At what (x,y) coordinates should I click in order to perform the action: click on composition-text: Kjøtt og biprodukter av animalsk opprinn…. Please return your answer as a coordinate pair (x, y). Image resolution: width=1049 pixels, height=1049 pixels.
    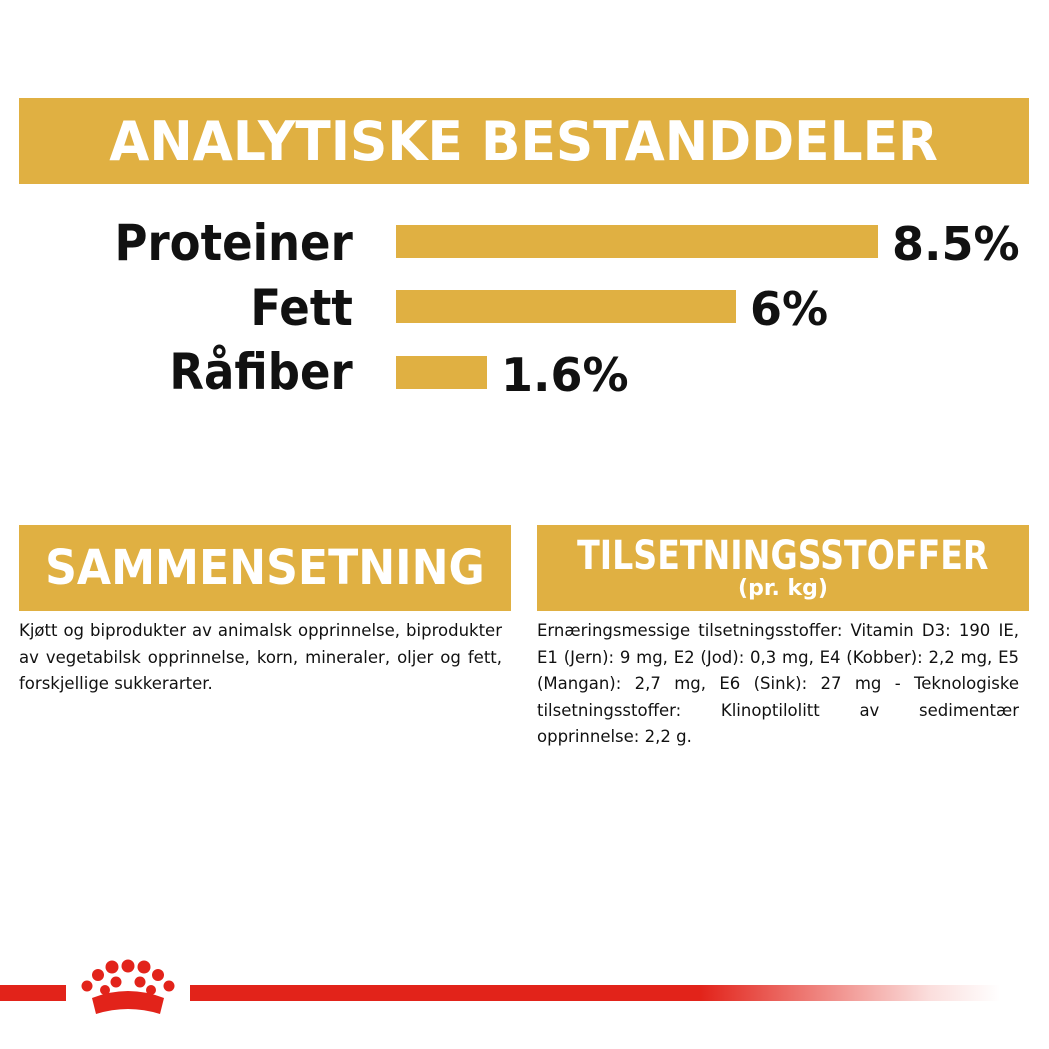
    Looking at the image, I should click on (260, 657).